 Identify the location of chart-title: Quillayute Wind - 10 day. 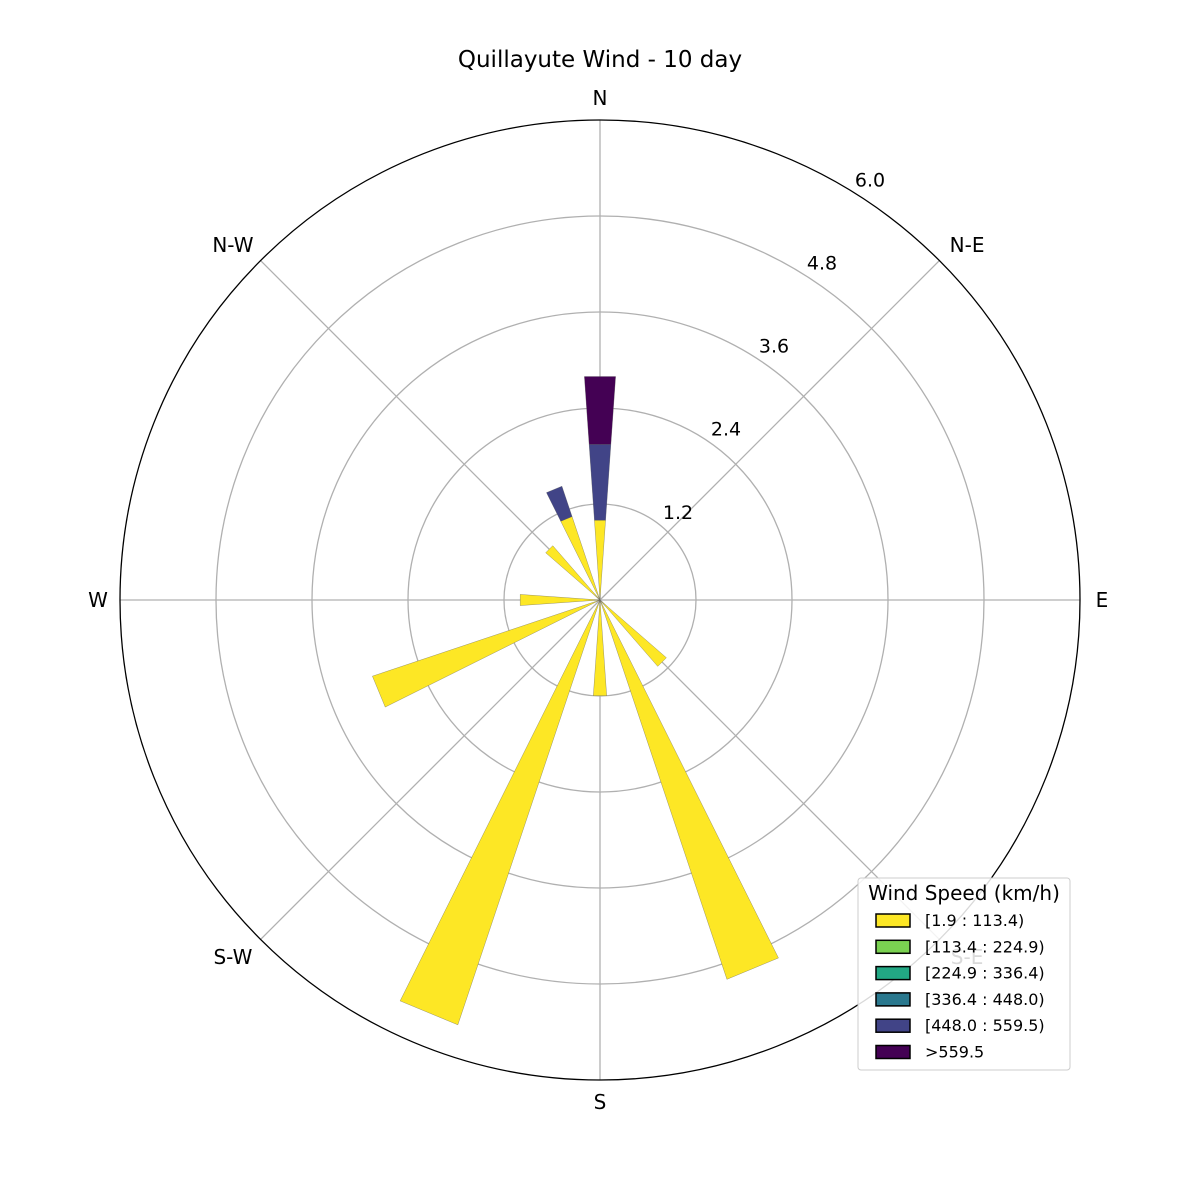
(600, 60).